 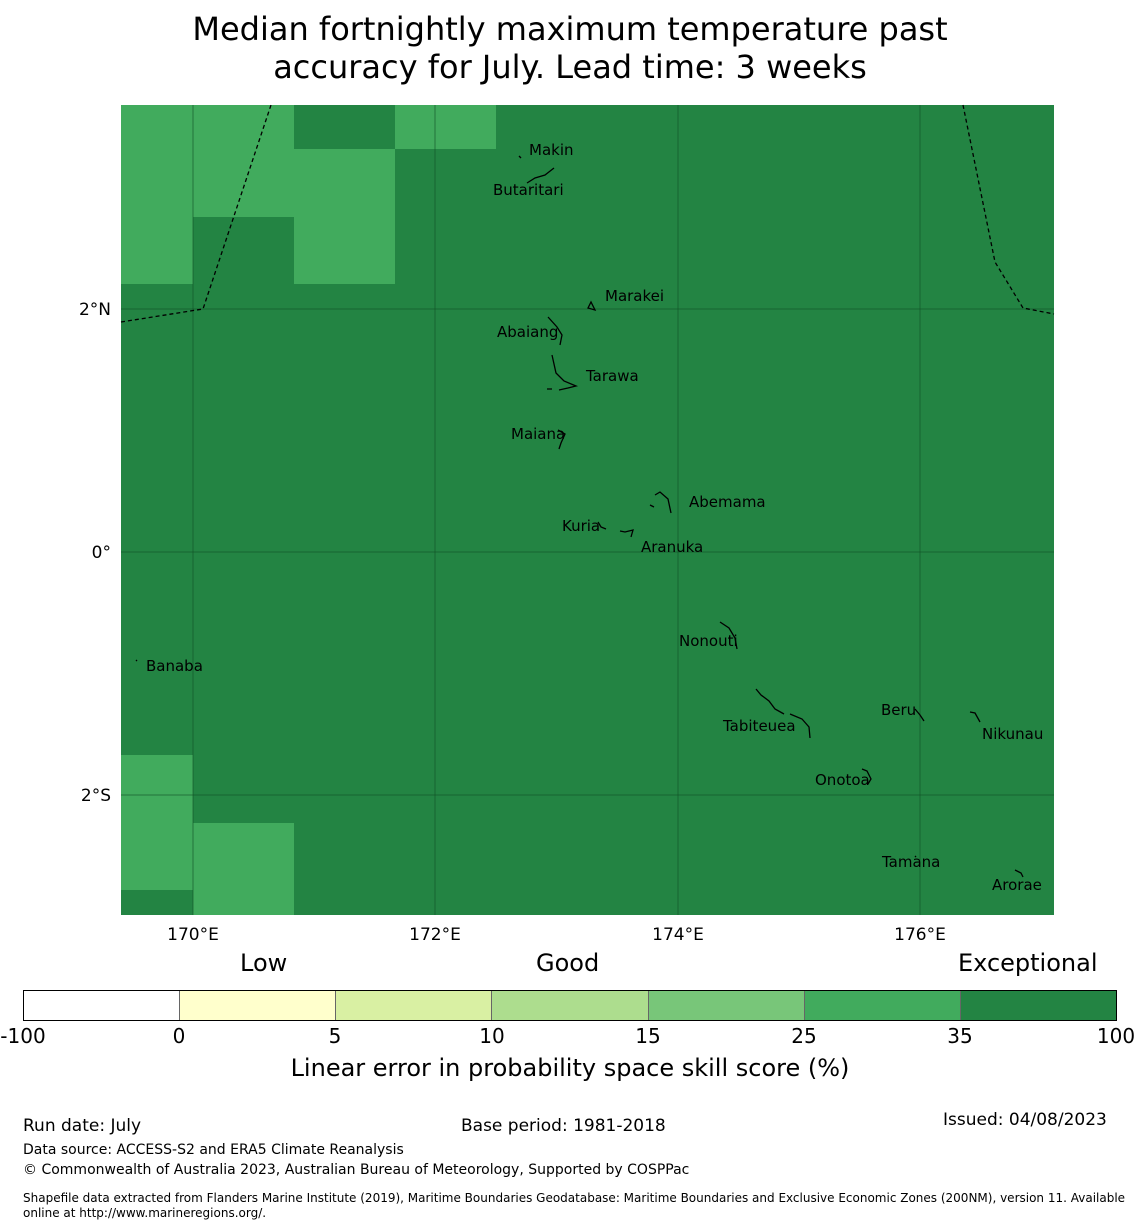 I want to click on lat-label: 2°S, so click(x=96, y=796).